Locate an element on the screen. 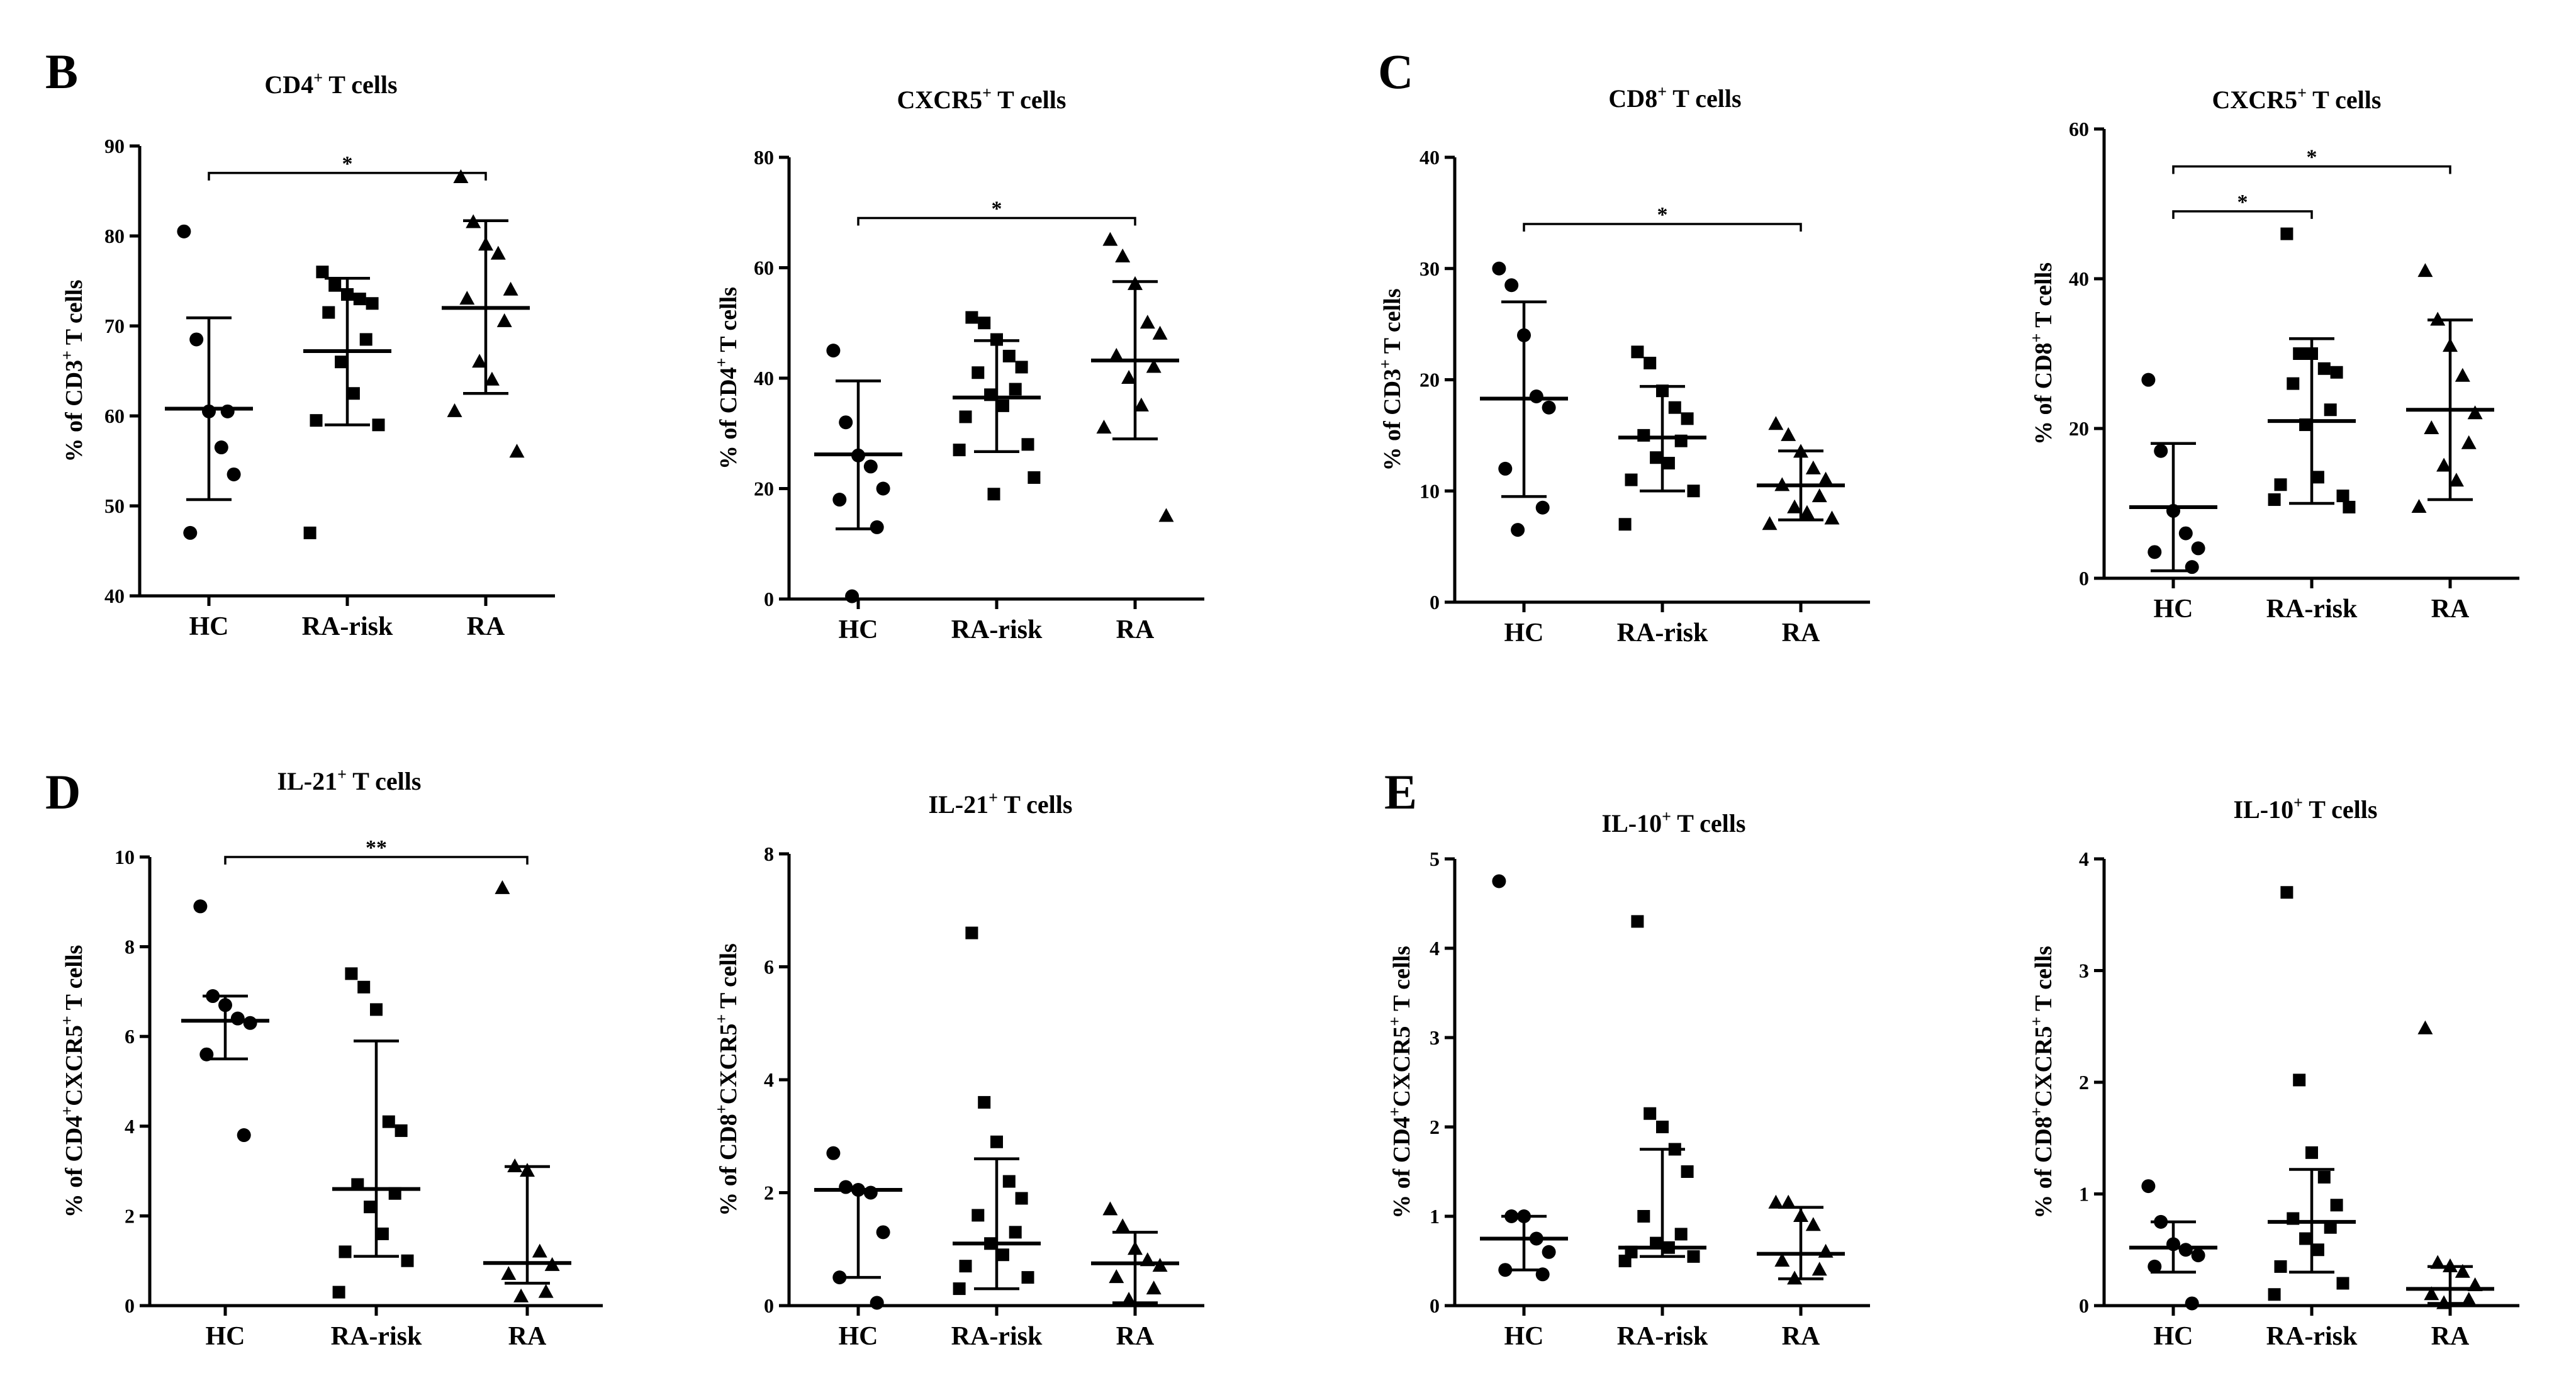 The height and width of the screenshot is (1378, 2576). y-label-part: % of CD3 is located at coordinates (74, 411).